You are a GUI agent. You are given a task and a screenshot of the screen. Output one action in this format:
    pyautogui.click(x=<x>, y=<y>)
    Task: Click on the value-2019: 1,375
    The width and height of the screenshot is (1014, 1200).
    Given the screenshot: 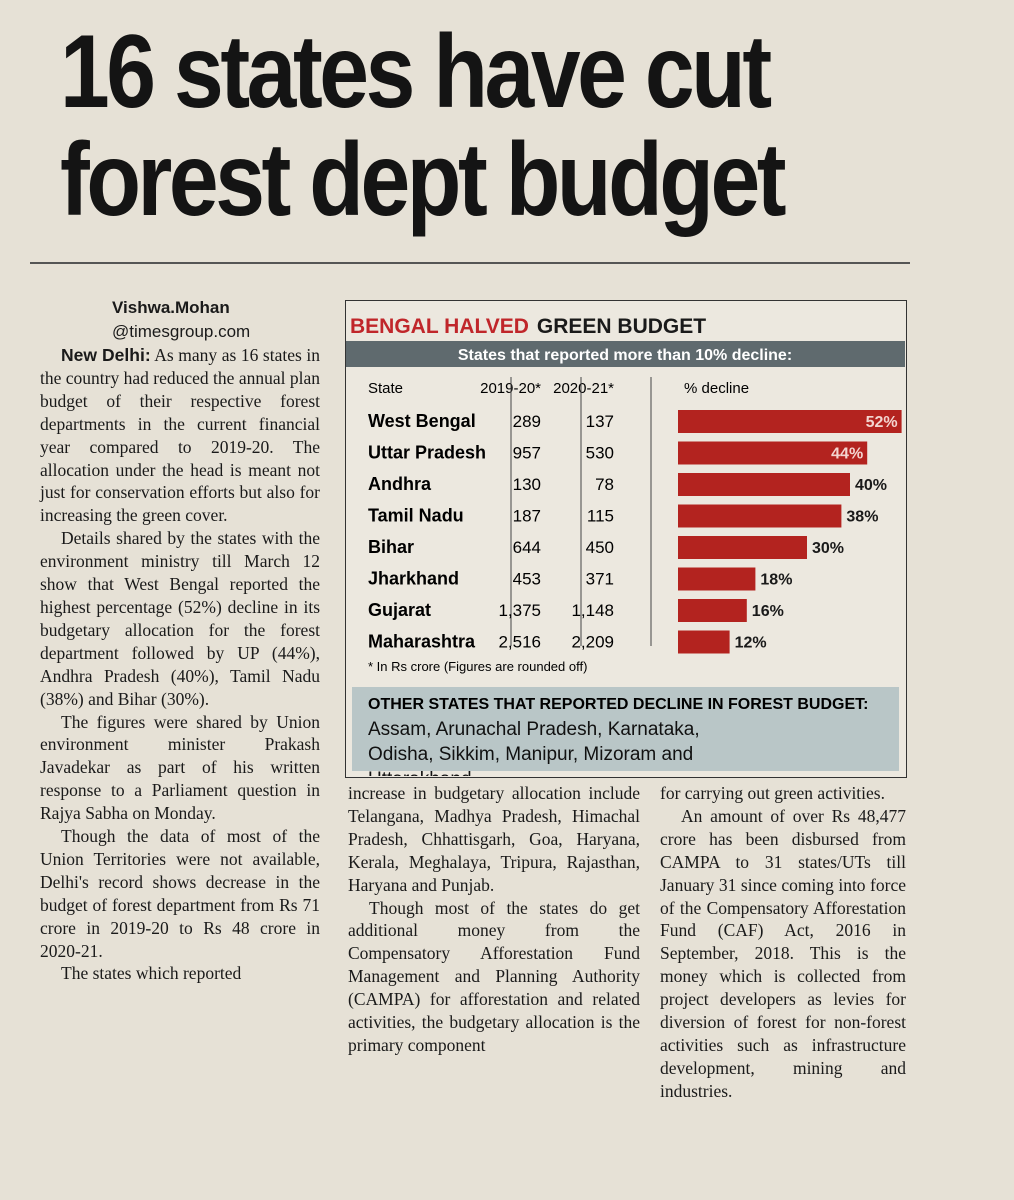 What is the action you would take?
    pyautogui.click(x=519, y=610)
    